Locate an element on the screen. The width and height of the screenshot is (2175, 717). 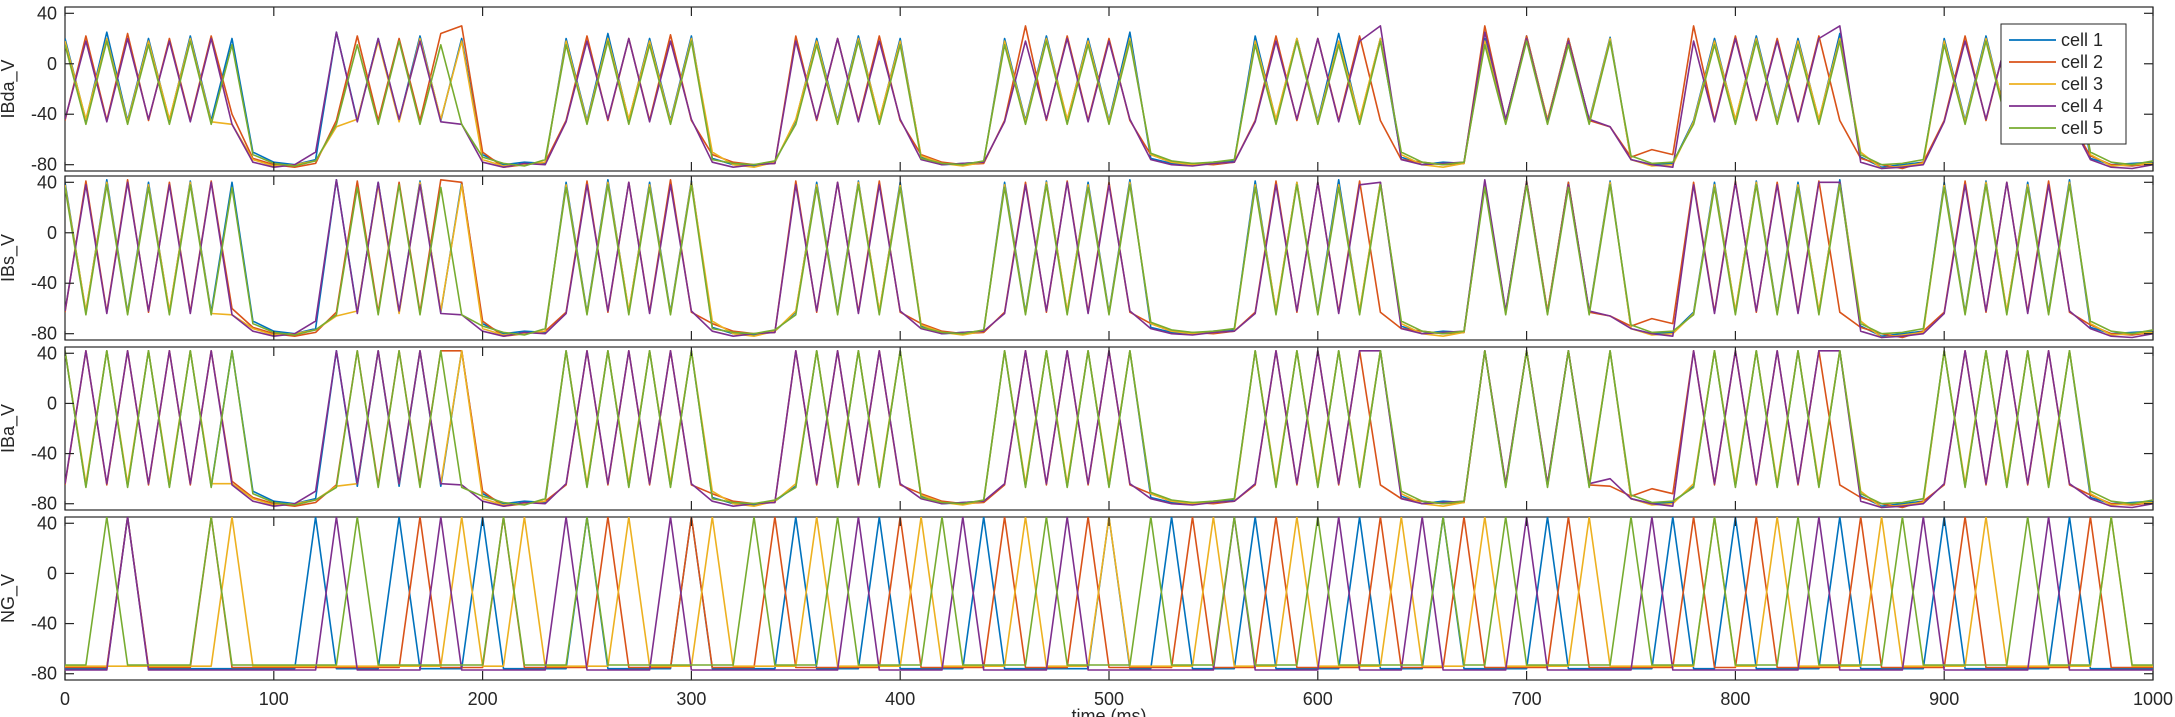
y-axis-label: IBs_V is located at coordinates (9, 258).